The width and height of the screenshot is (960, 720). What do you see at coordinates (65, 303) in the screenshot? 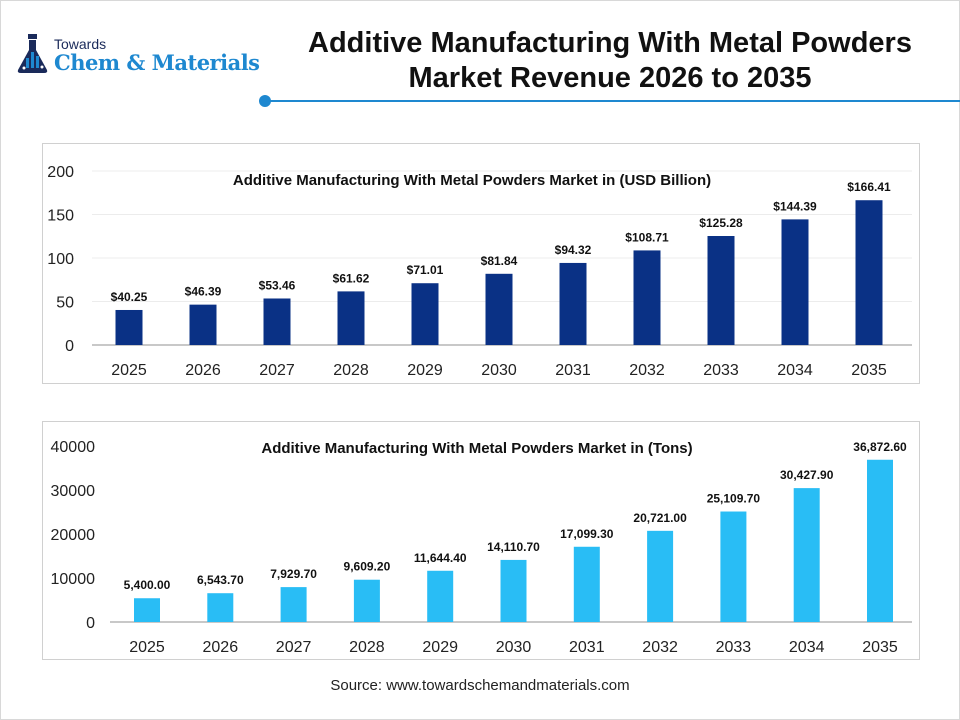
I see `y-tick-label: 50` at bounding box center [65, 303].